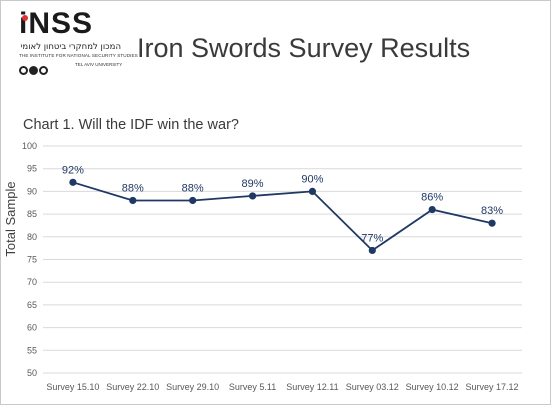 This screenshot has height=405, width=551. Describe the element at coordinates (32, 305) in the screenshot. I see `y-tick-label: 65` at that location.